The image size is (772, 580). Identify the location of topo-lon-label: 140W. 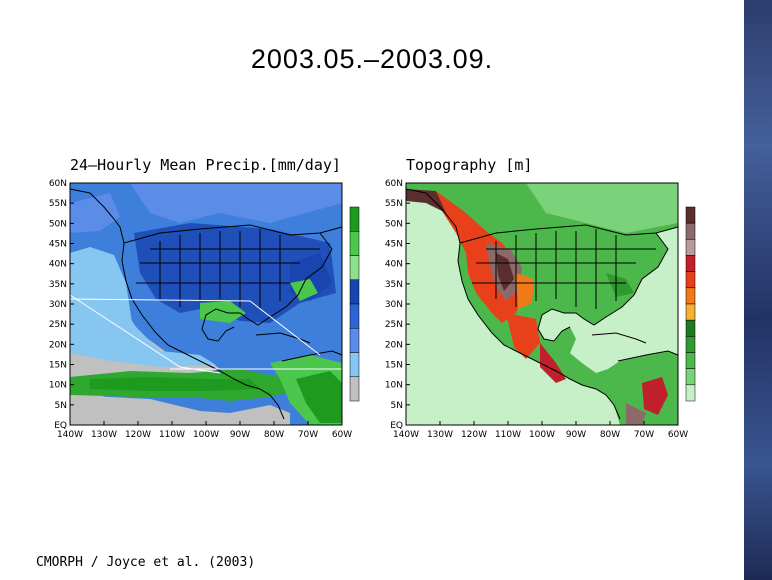
(406, 435).